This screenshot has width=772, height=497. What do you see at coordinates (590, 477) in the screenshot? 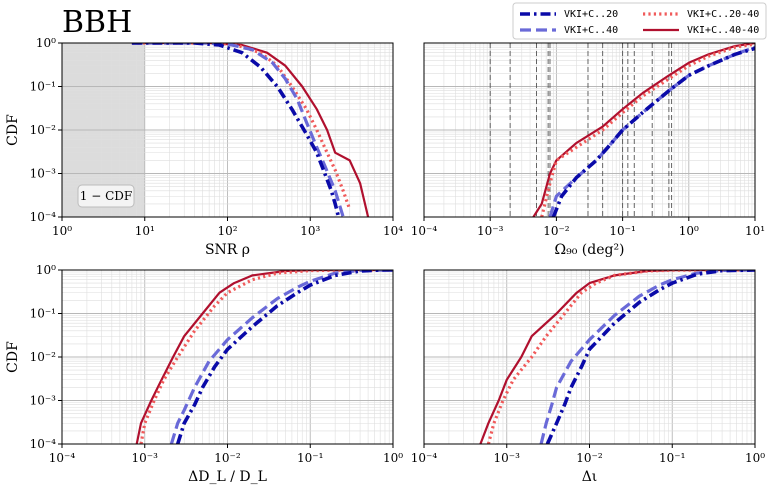
I see `x-axis-label: Δι` at bounding box center [590, 477].